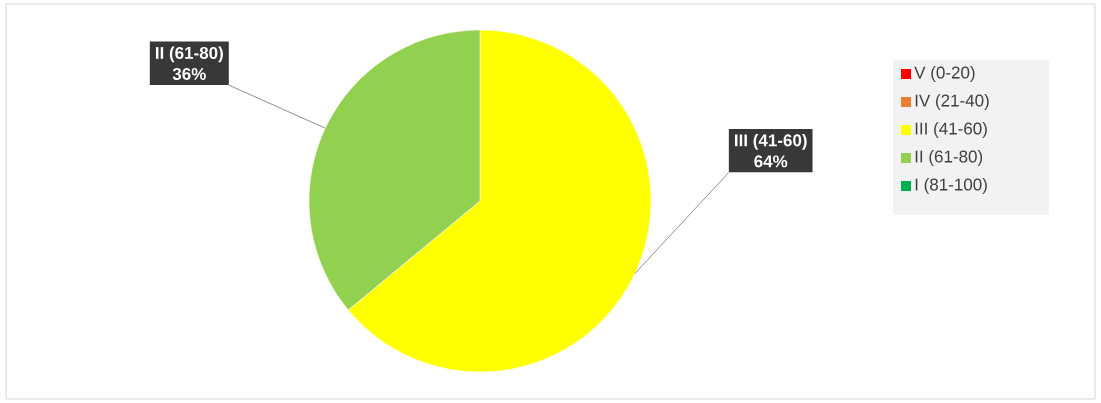 This screenshot has width=1101, height=403. I want to click on legend-label: V (0-20), so click(944, 74).